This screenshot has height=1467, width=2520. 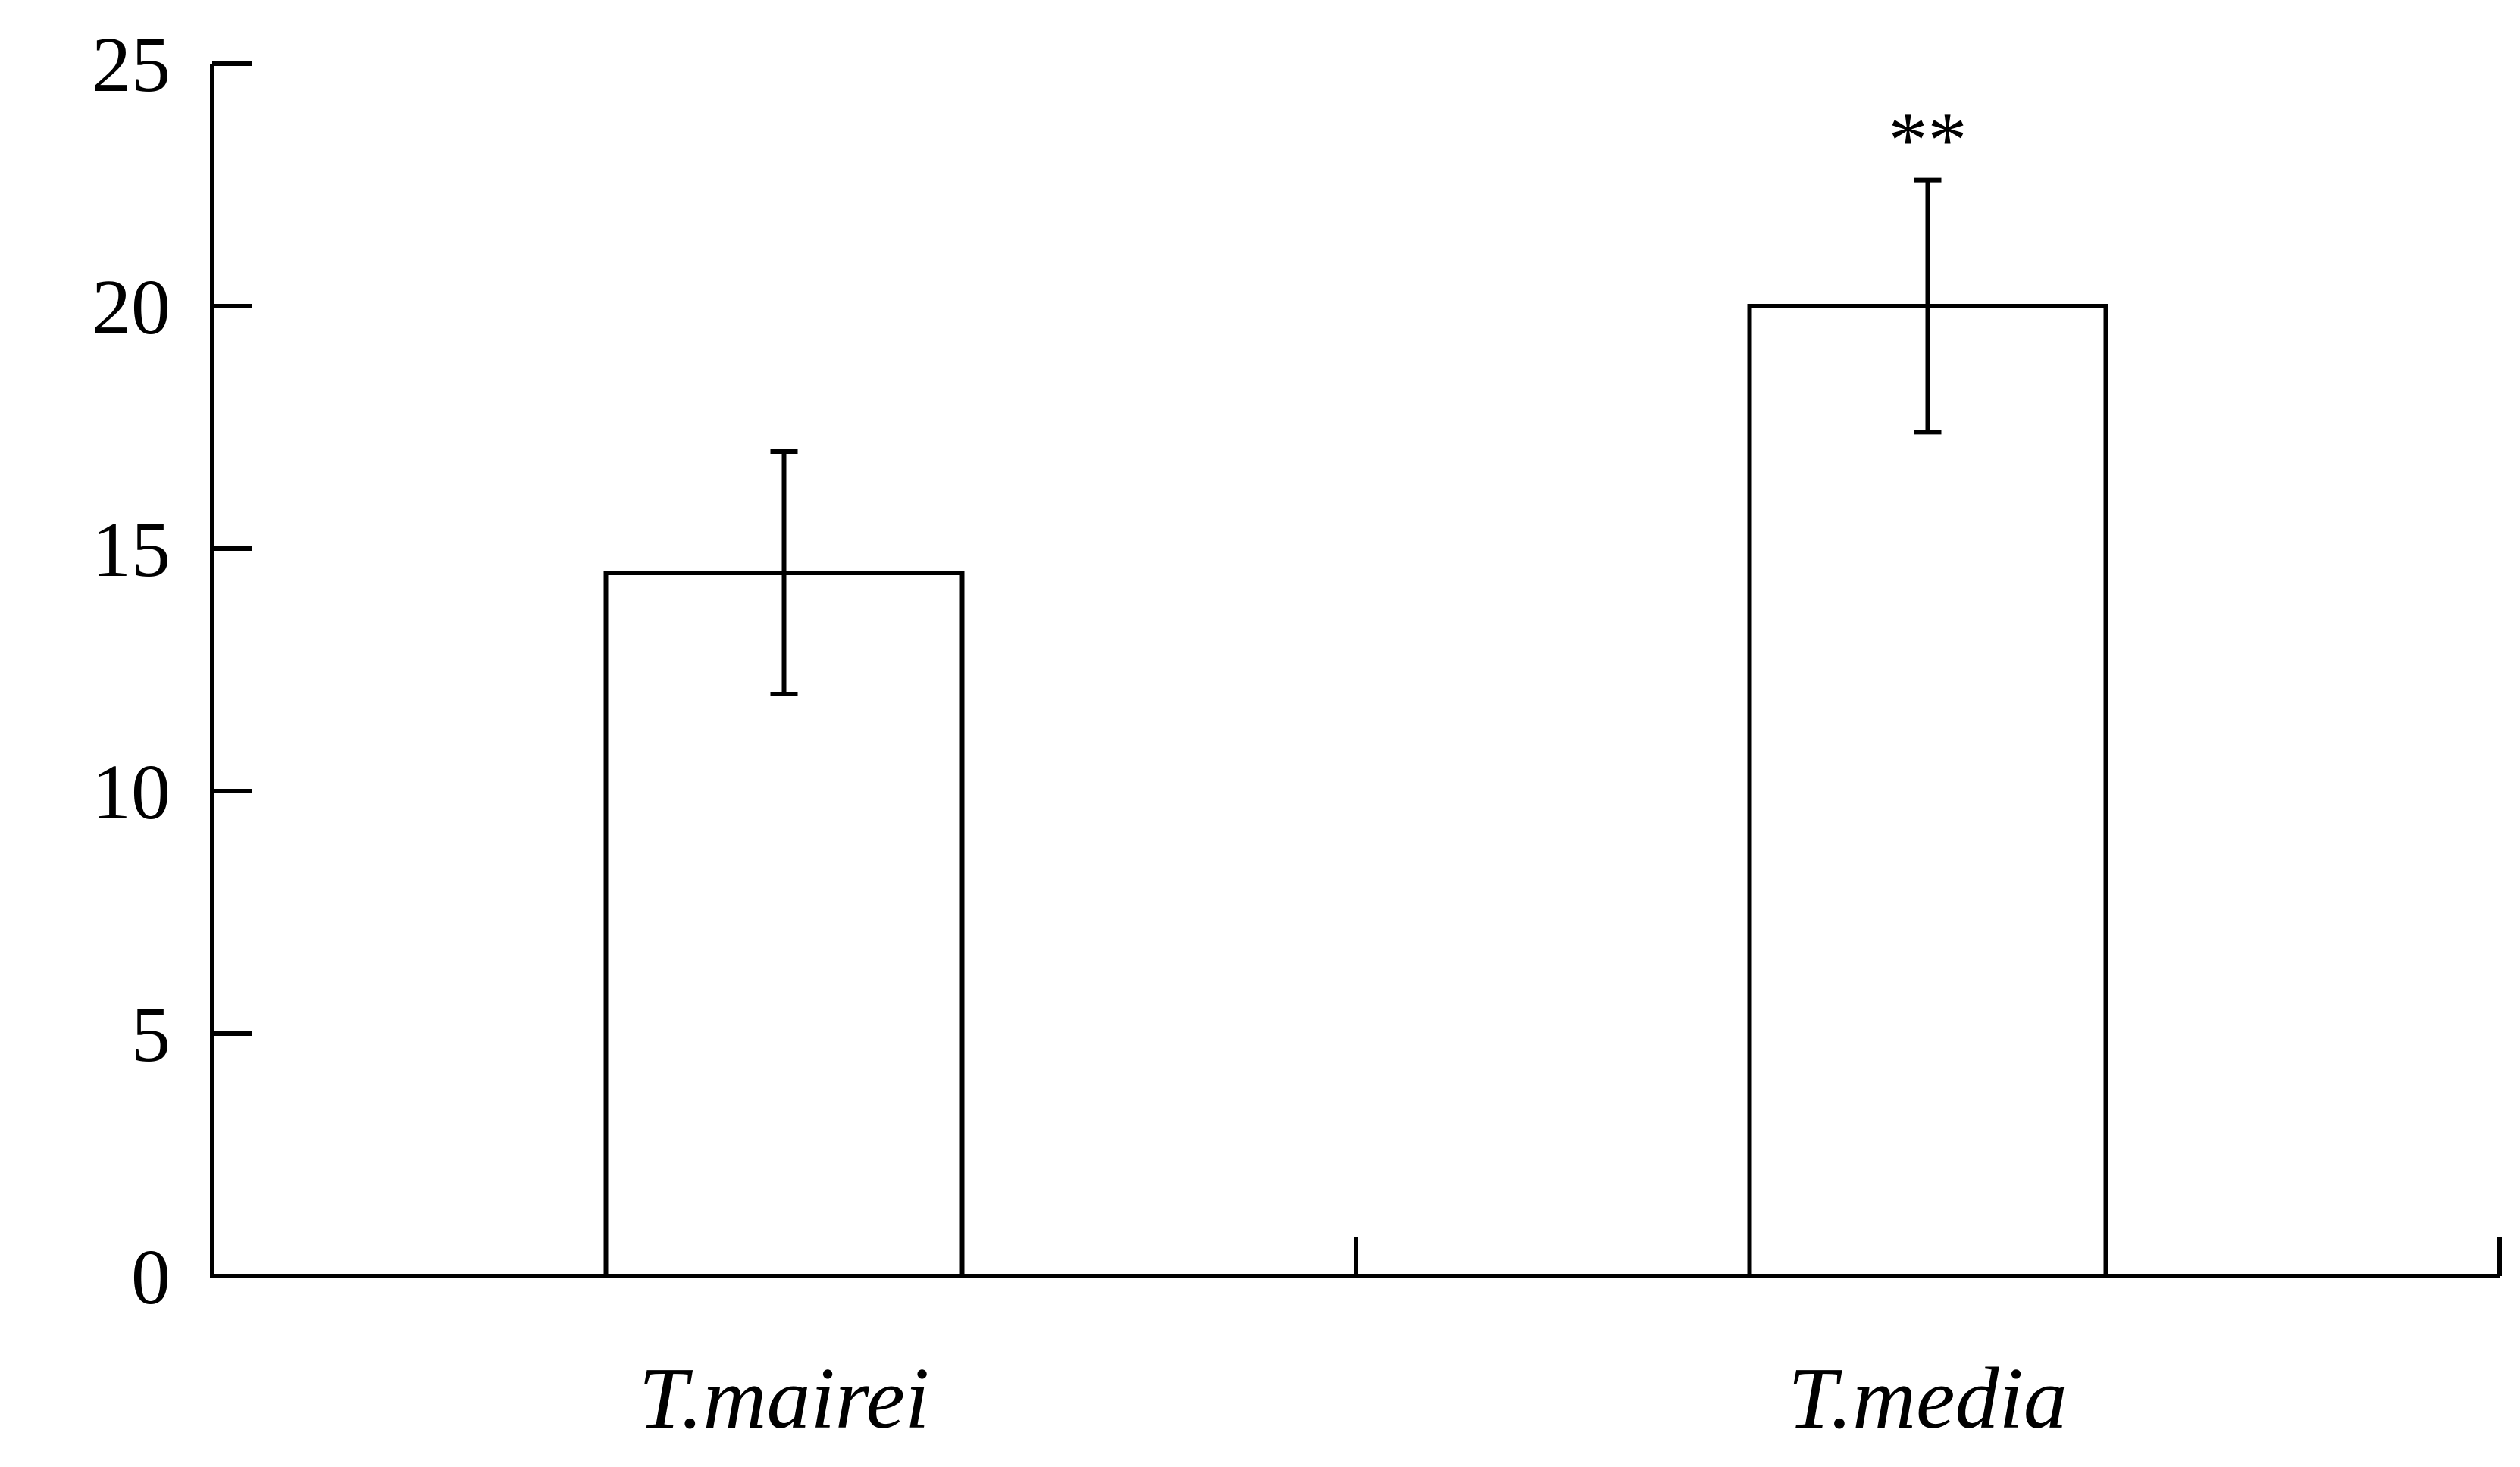 What do you see at coordinates (1927, 1398) in the screenshot?
I see `x-category-label: T.media` at bounding box center [1927, 1398].